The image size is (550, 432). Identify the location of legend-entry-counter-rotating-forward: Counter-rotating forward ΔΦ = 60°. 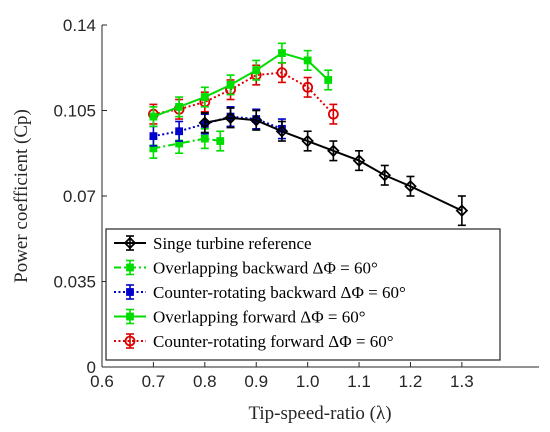
(254, 341).